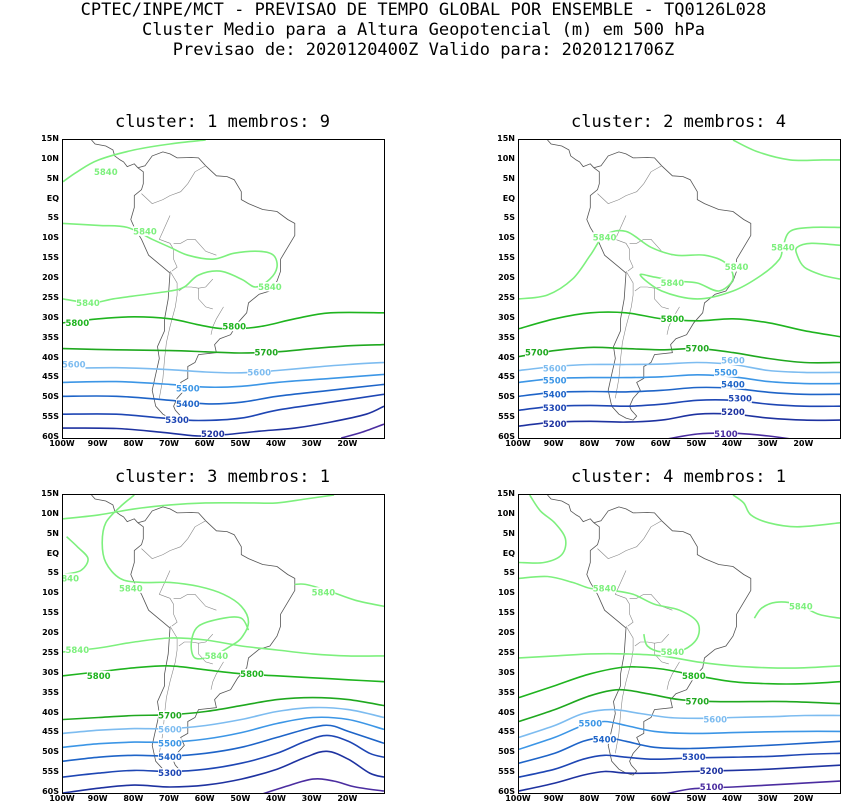 The image size is (847, 803). I want to click on contour-label: 5400, so click(188, 405).